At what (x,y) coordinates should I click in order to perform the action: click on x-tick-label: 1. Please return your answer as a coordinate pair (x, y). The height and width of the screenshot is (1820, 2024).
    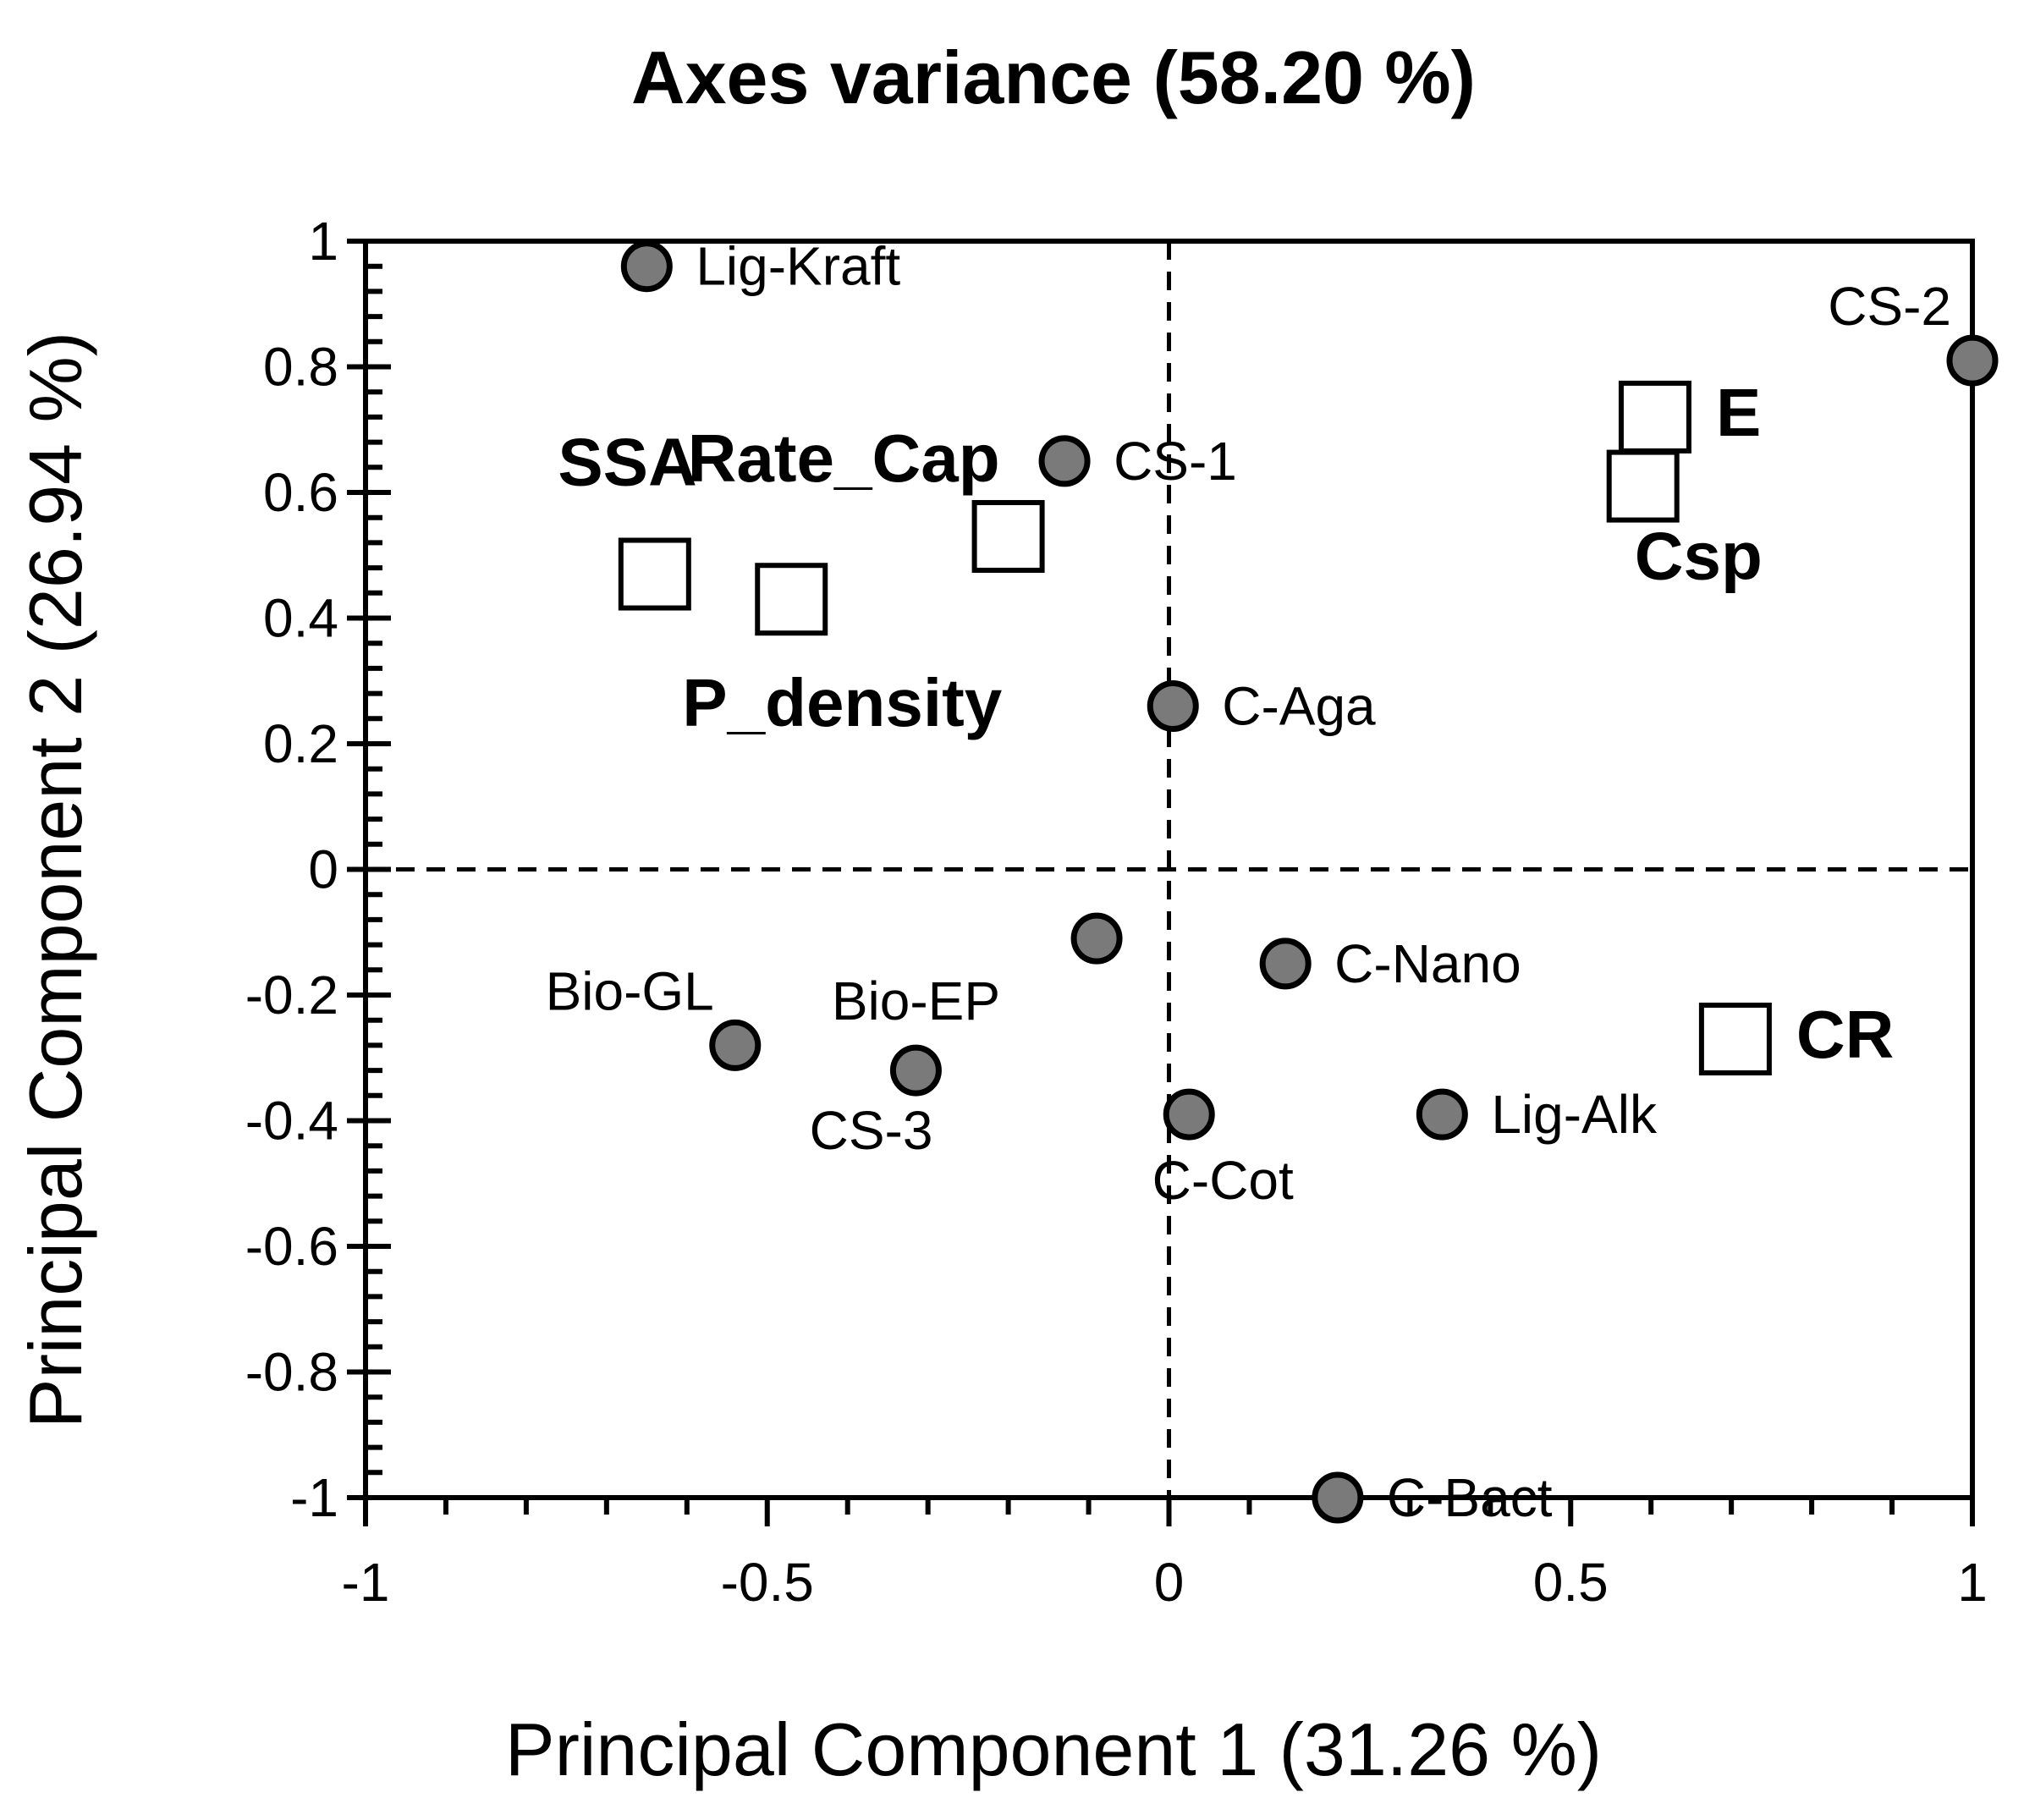
    Looking at the image, I should click on (1973, 1583).